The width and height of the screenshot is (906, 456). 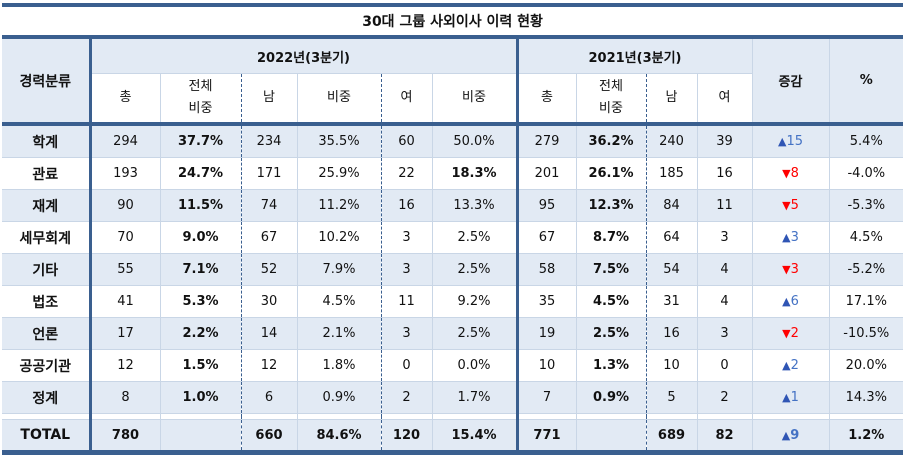 I want to click on cell-2021-total: 58, so click(x=545, y=269).